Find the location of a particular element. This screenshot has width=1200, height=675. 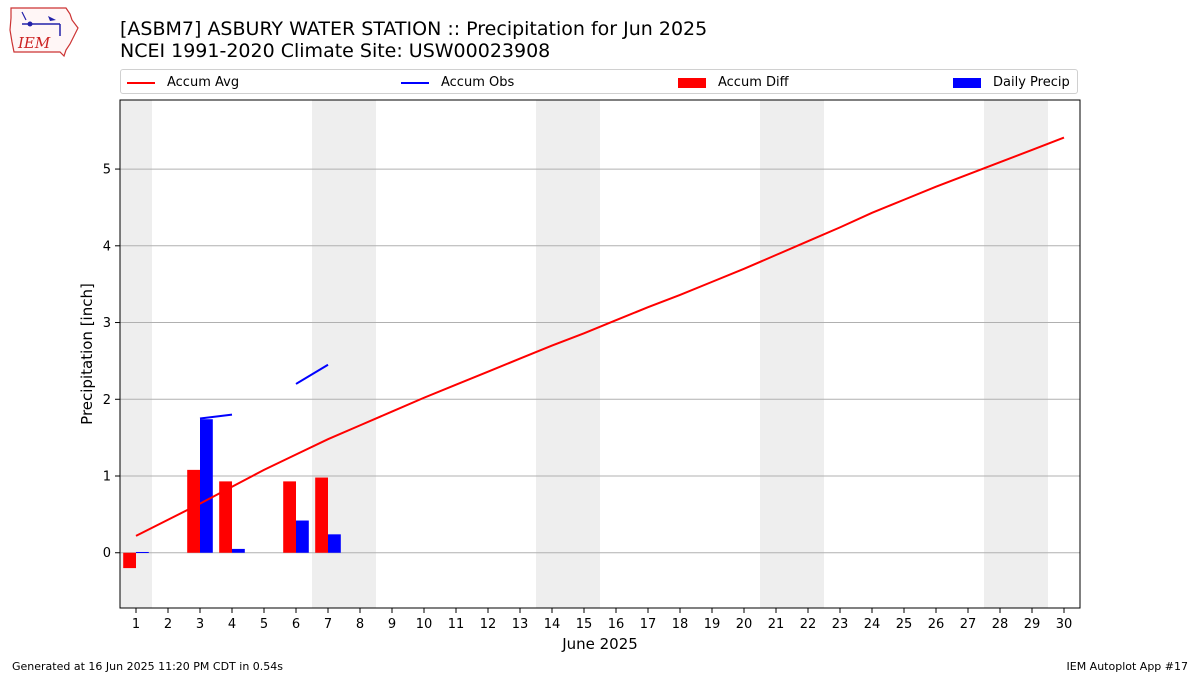

x-tick-label: 5 is located at coordinates (264, 624).